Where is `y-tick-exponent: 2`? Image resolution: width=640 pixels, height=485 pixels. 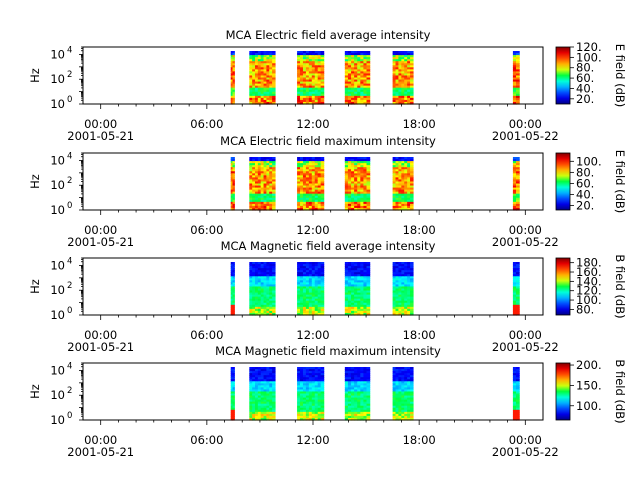
y-tick-exponent: 2 is located at coordinates (69, 181).